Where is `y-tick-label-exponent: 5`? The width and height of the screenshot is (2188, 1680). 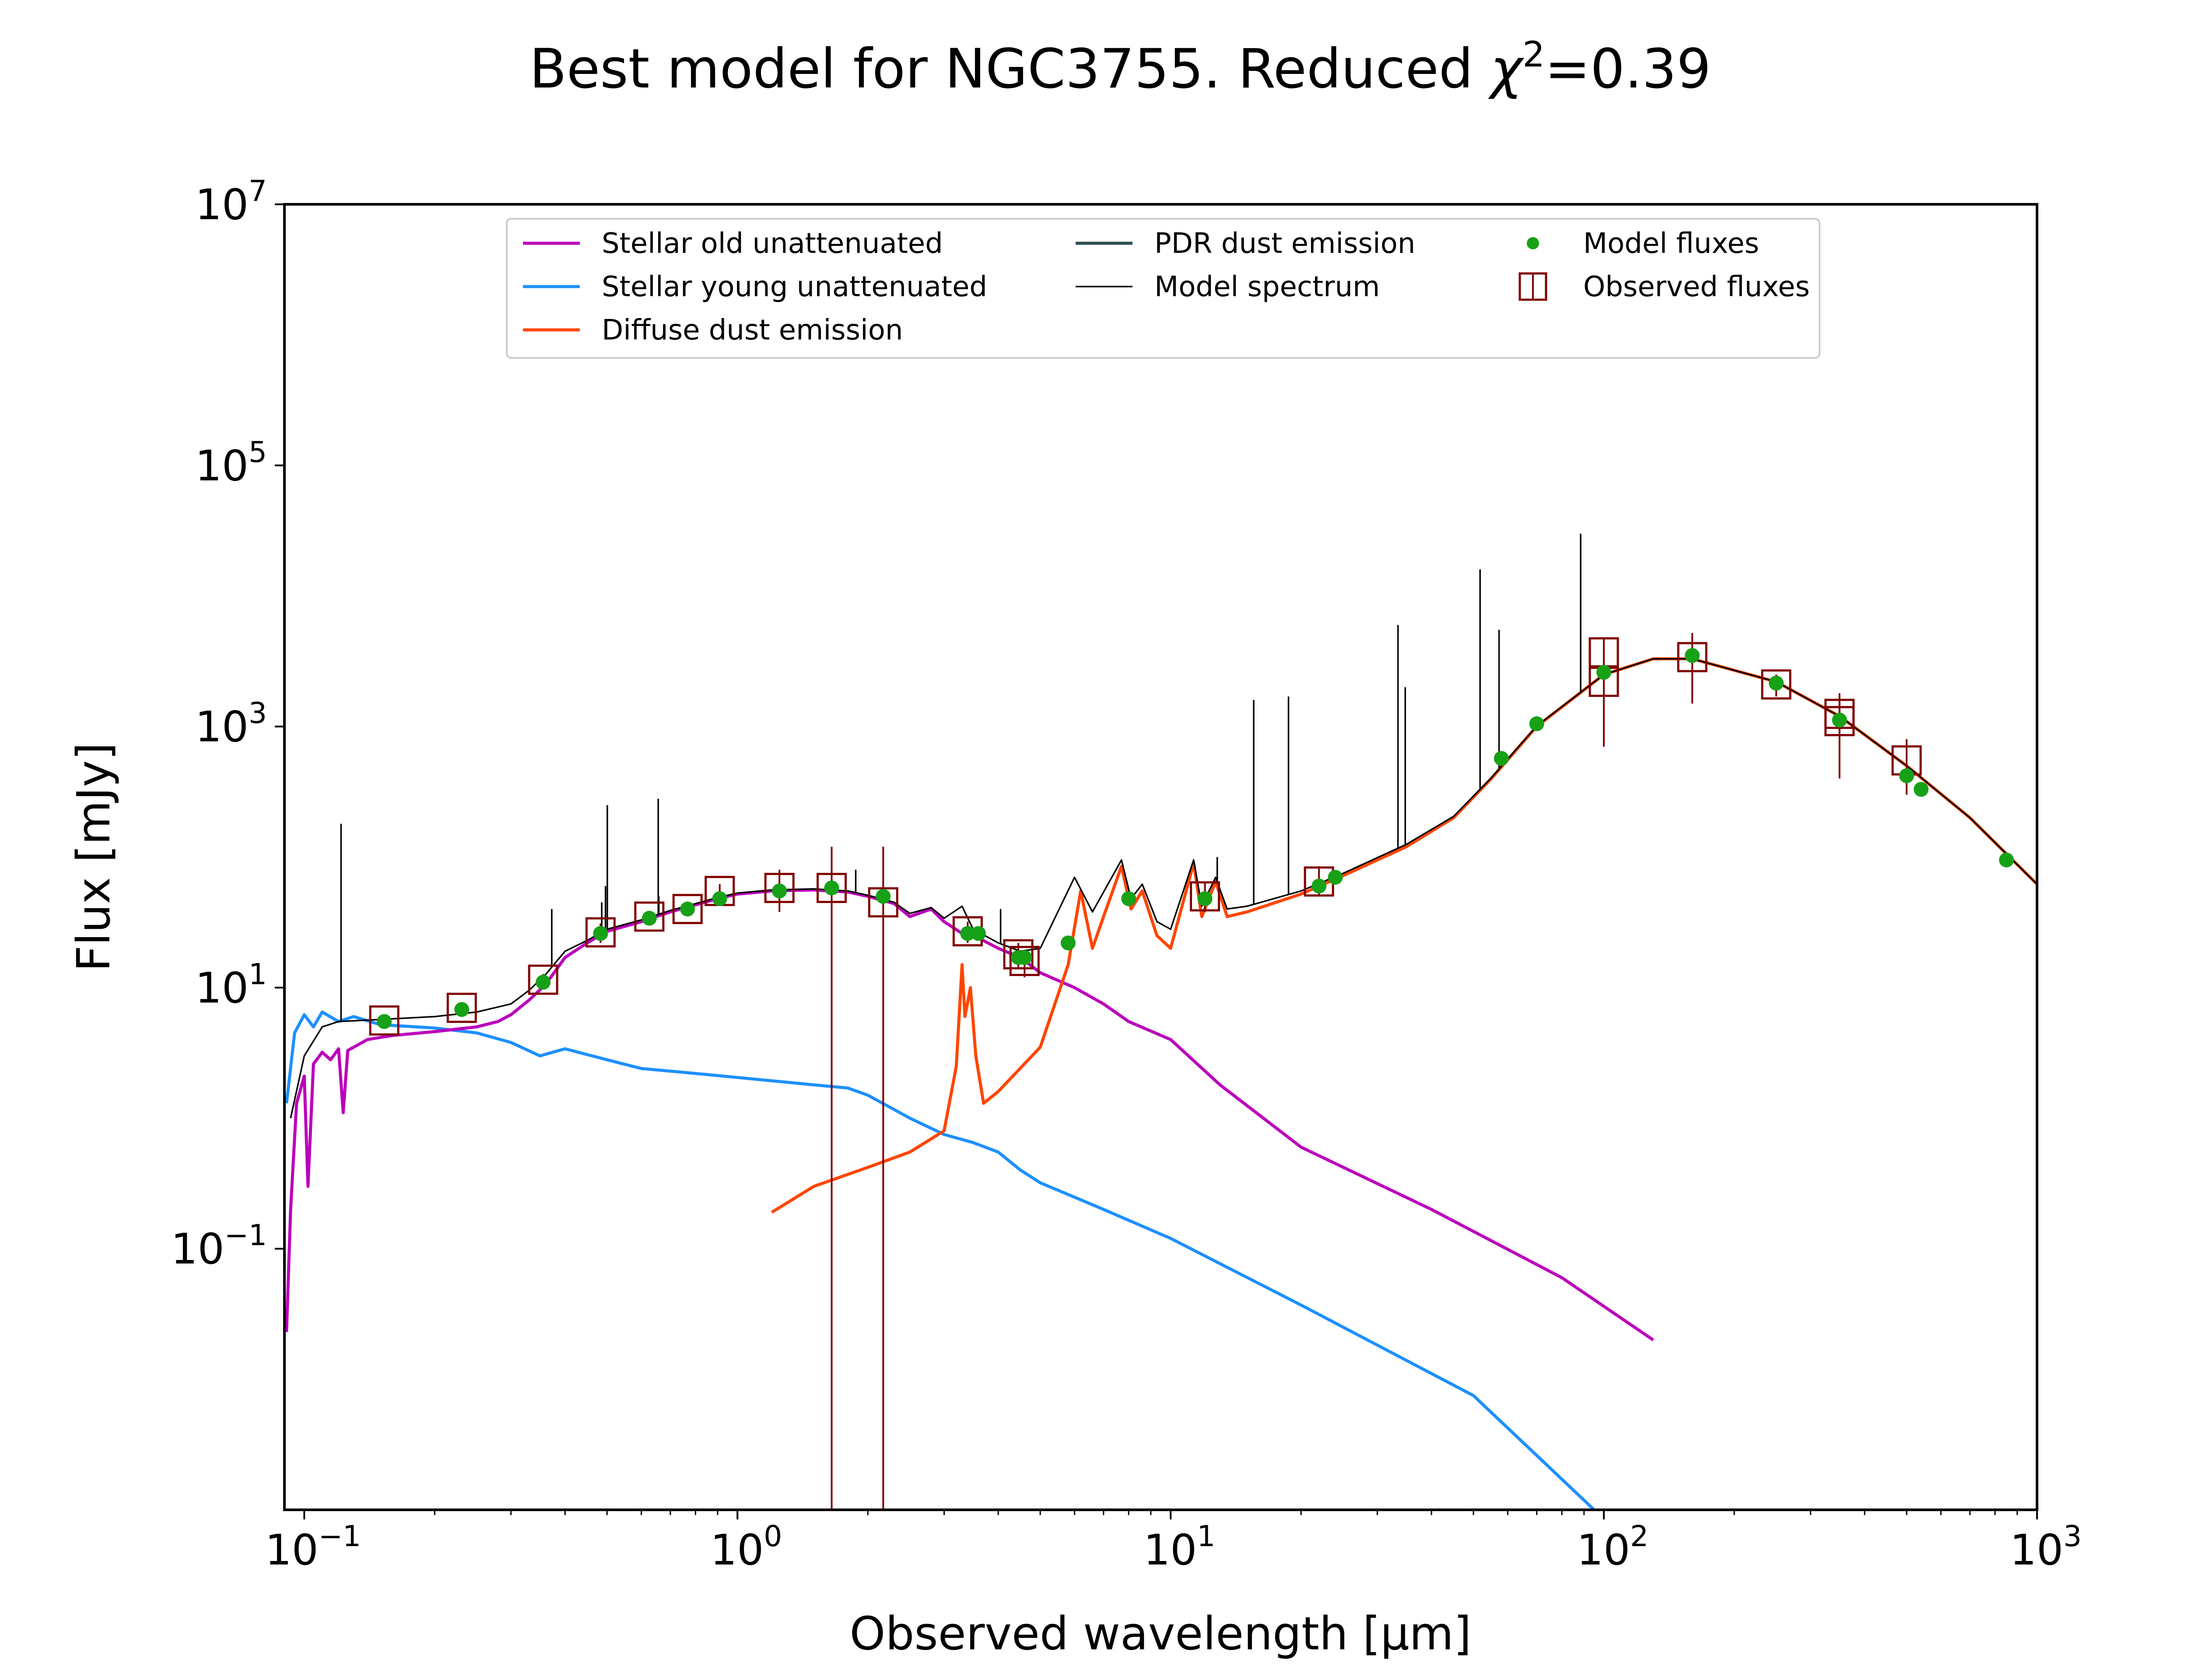 y-tick-label-exponent: 5 is located at coordinates (258, 452).